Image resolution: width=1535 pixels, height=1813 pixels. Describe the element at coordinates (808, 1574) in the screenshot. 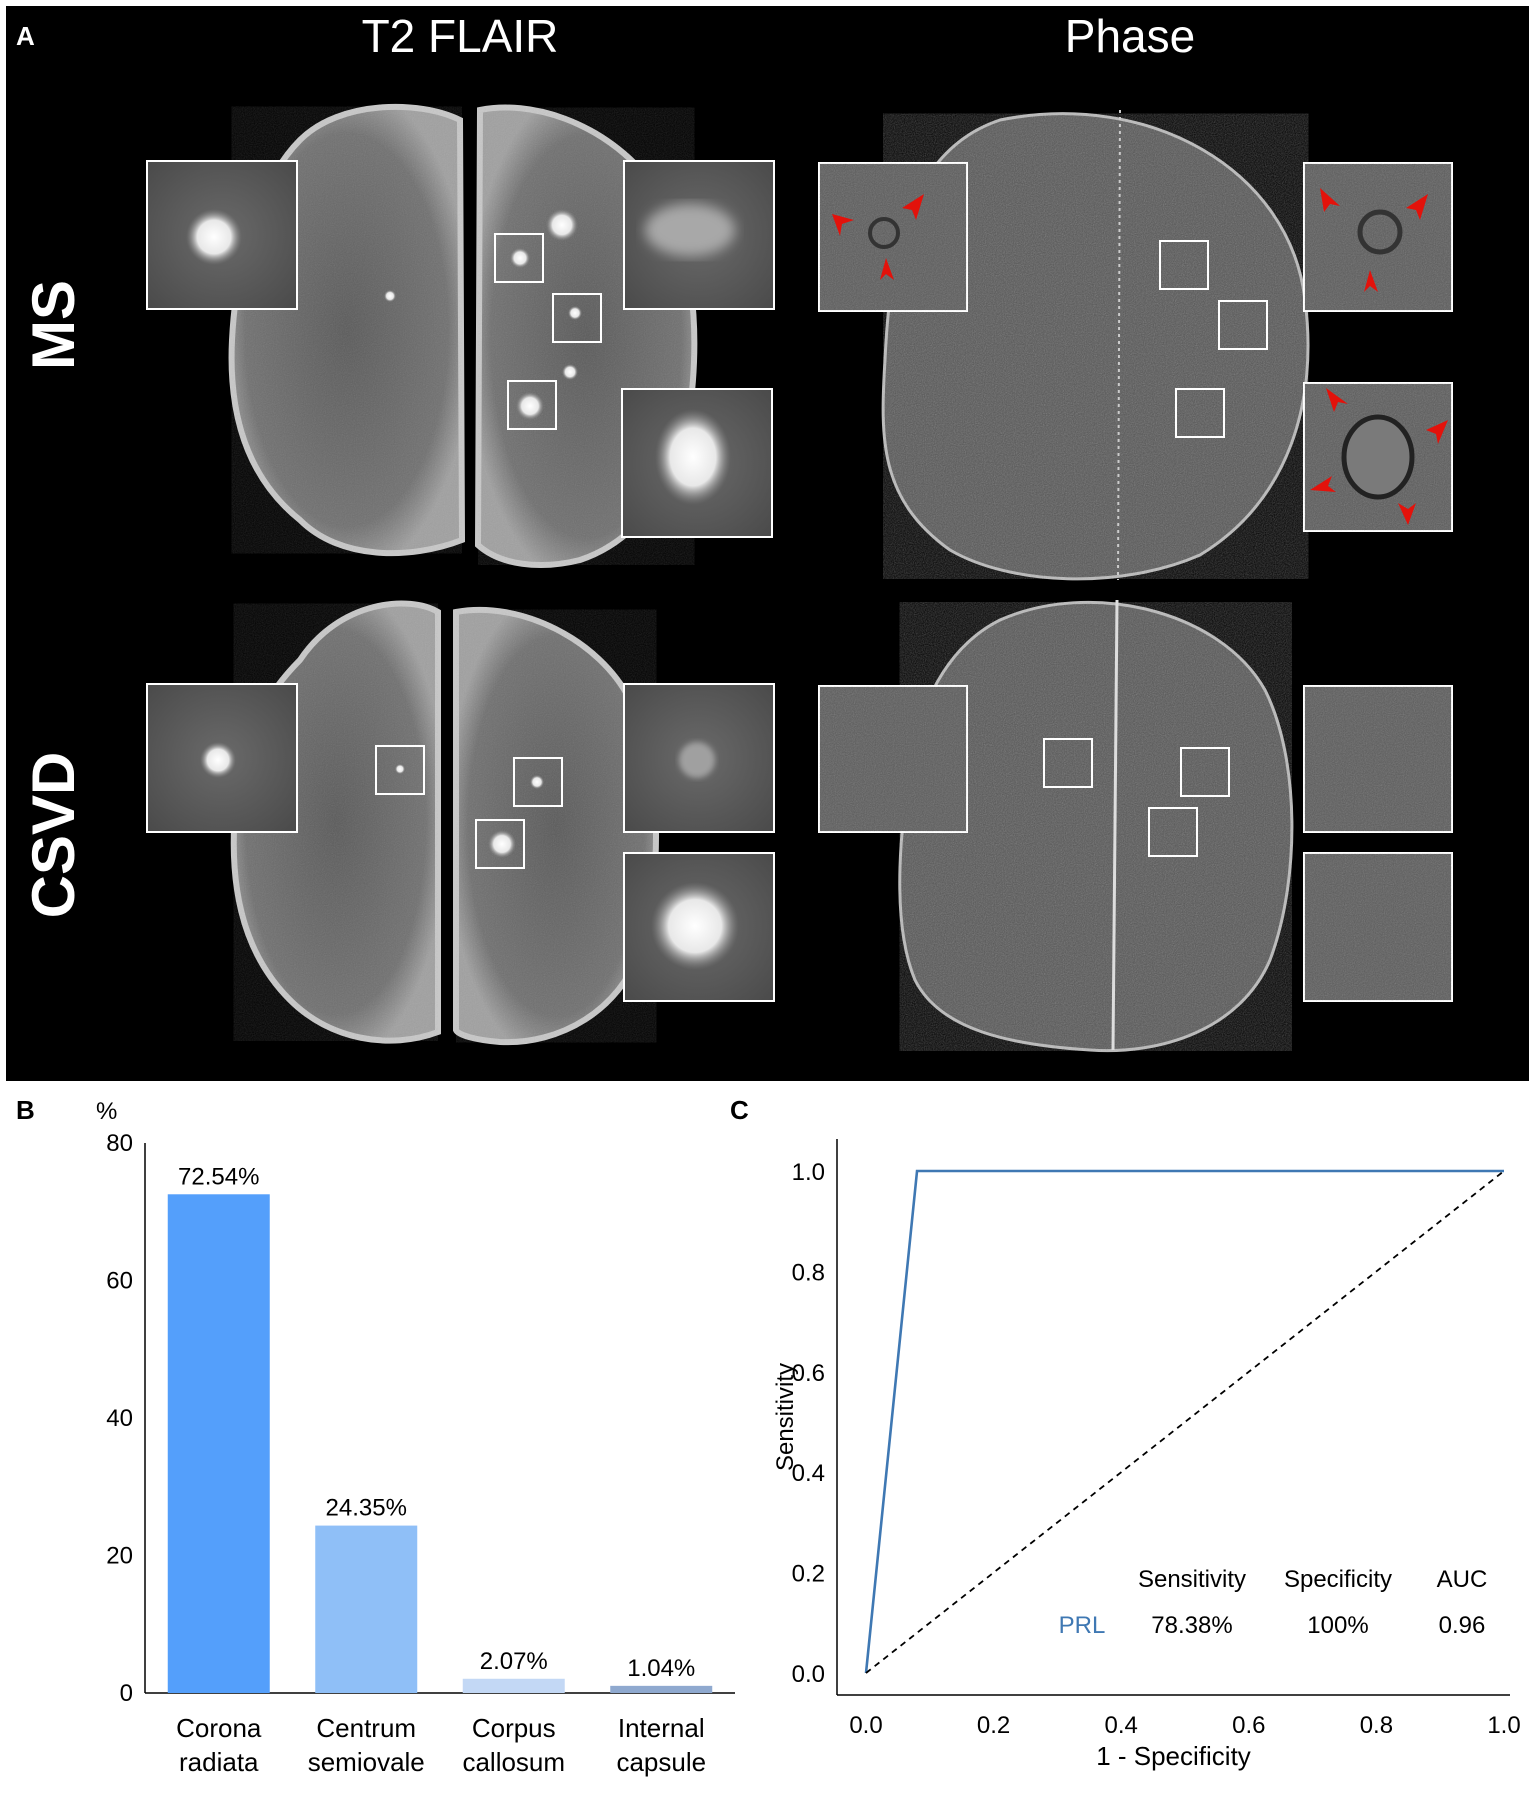

I see `roc-y-tick-label: 0.2` at that location.